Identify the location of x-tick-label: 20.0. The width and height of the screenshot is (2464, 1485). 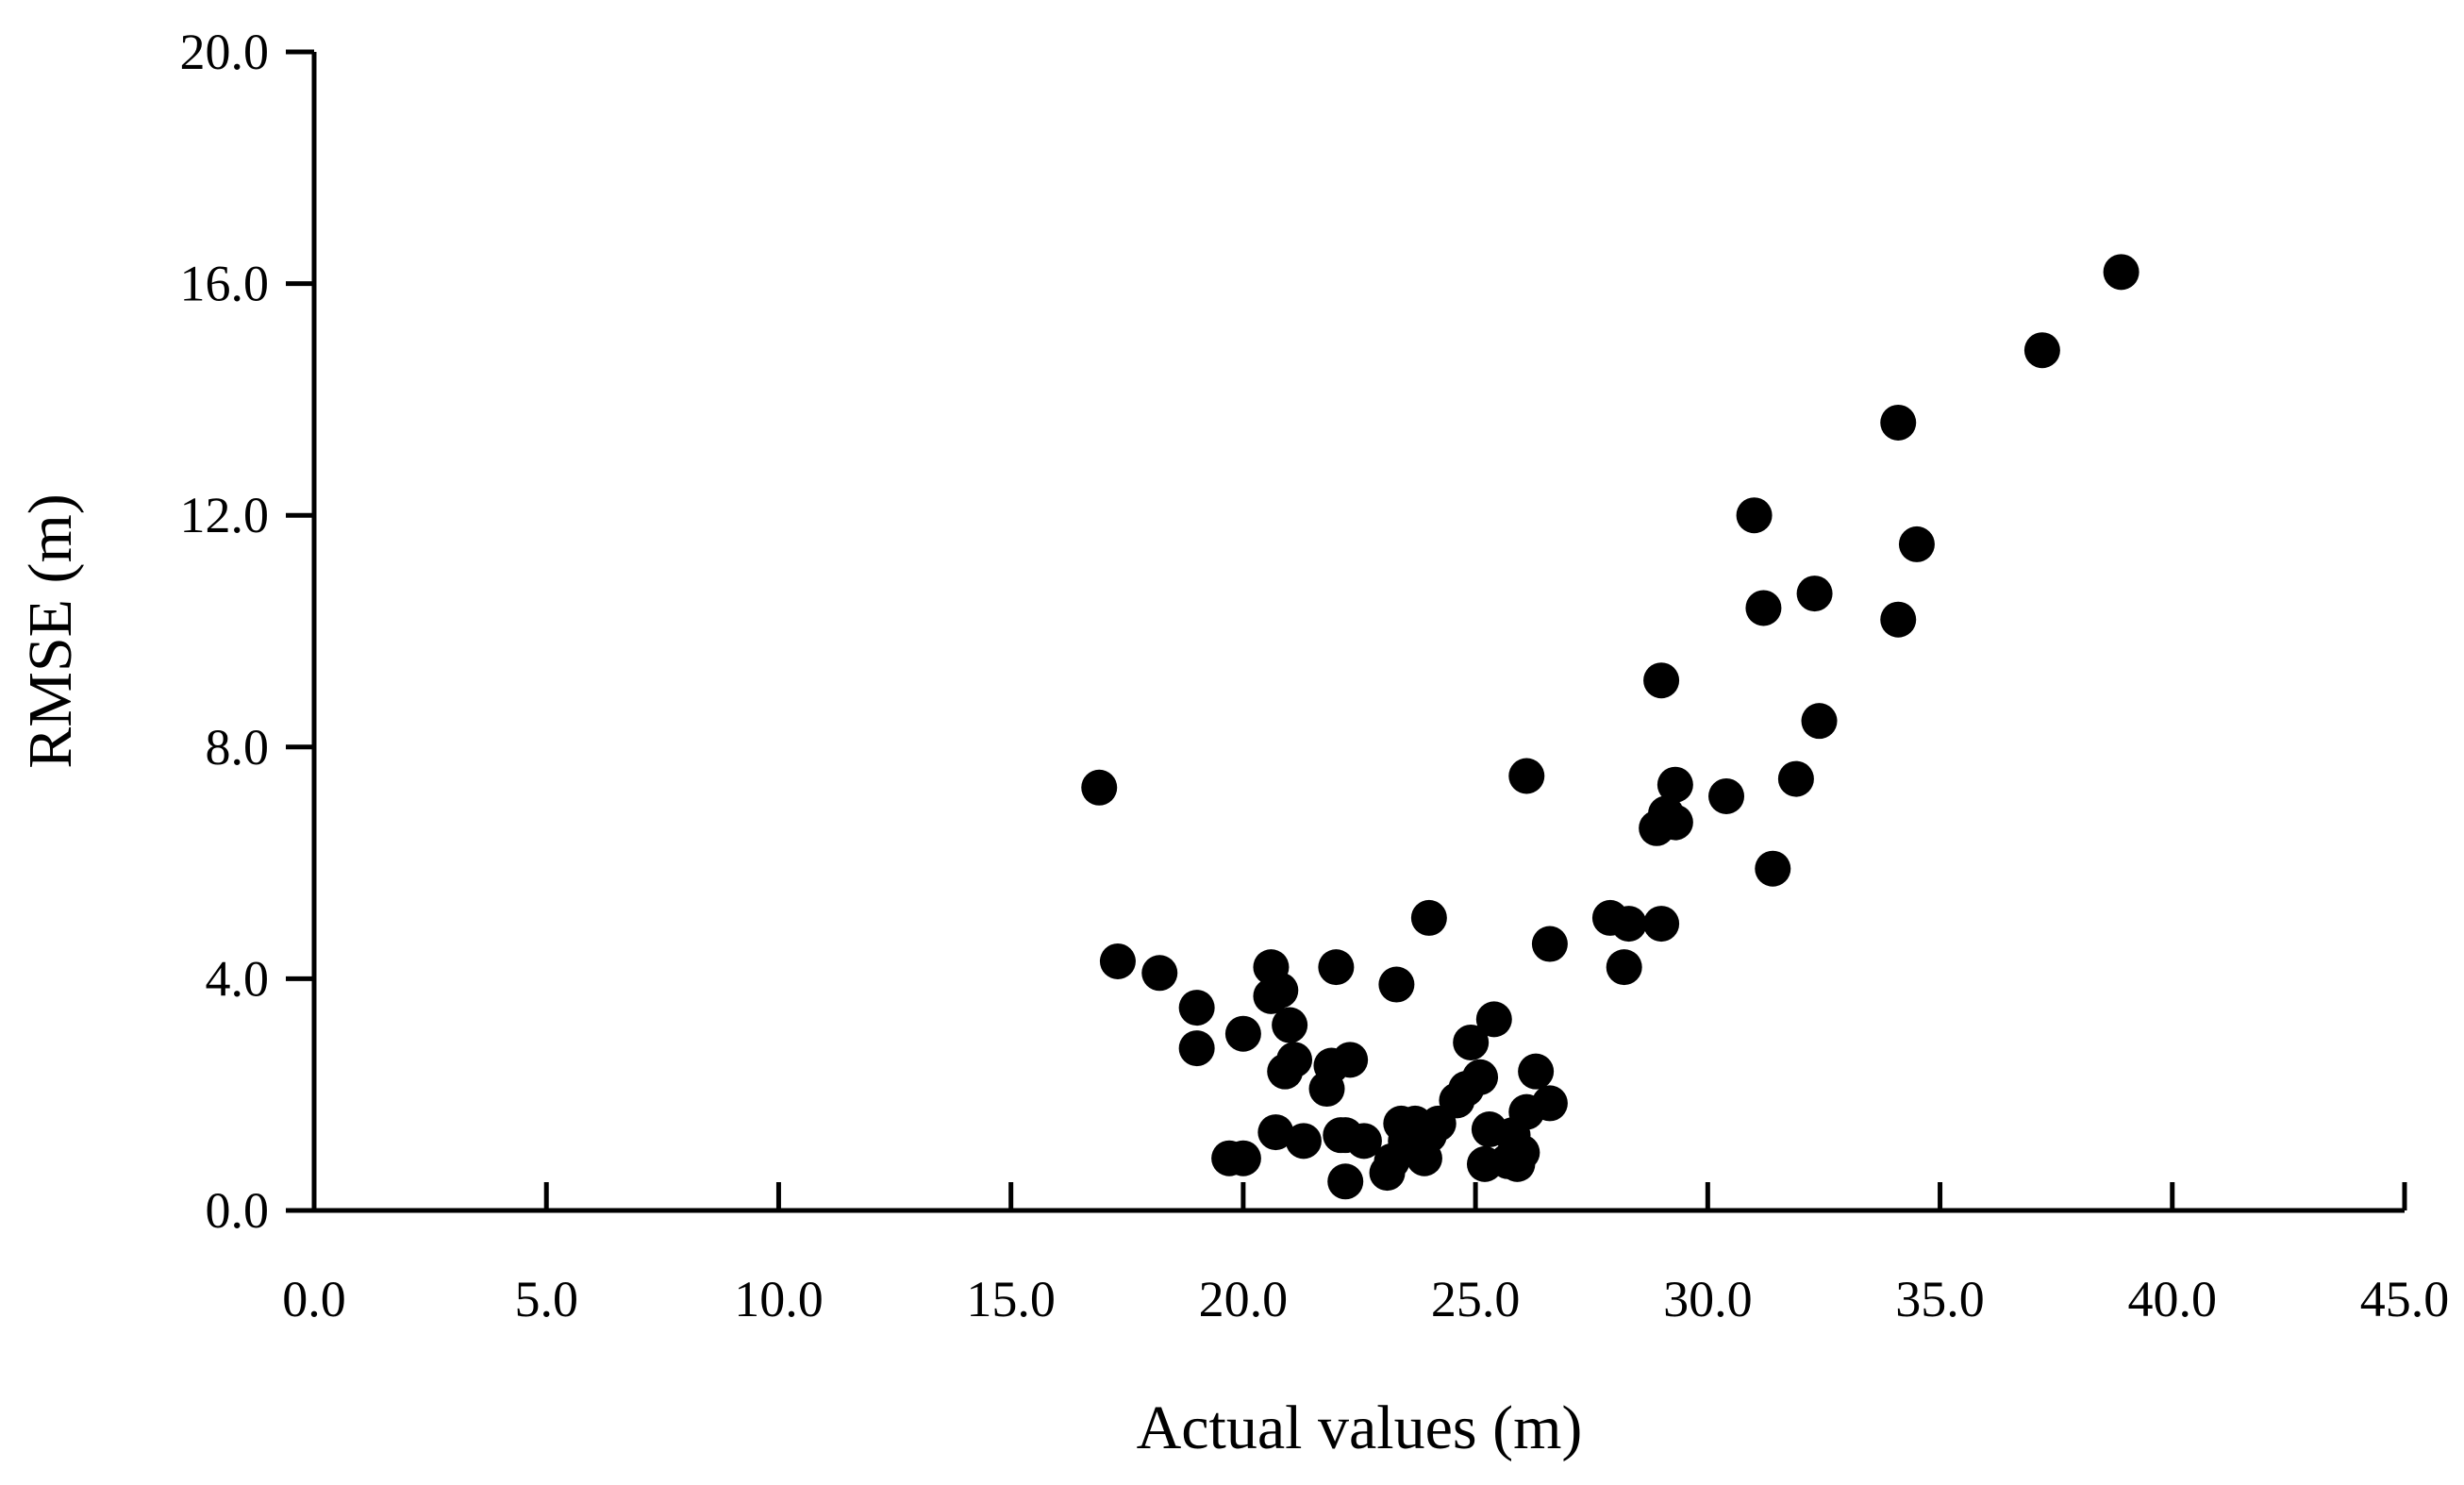
(1244, 1299).